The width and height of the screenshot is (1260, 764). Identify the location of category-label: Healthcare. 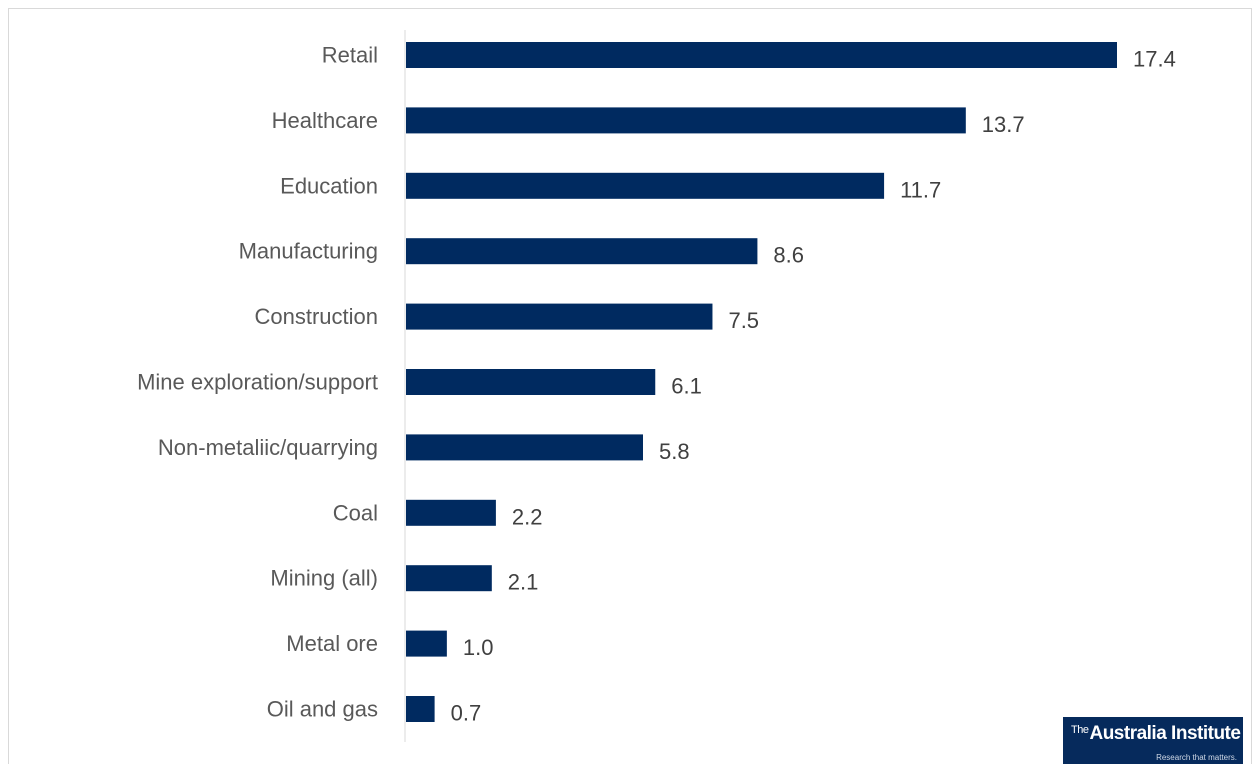
(325, 120).